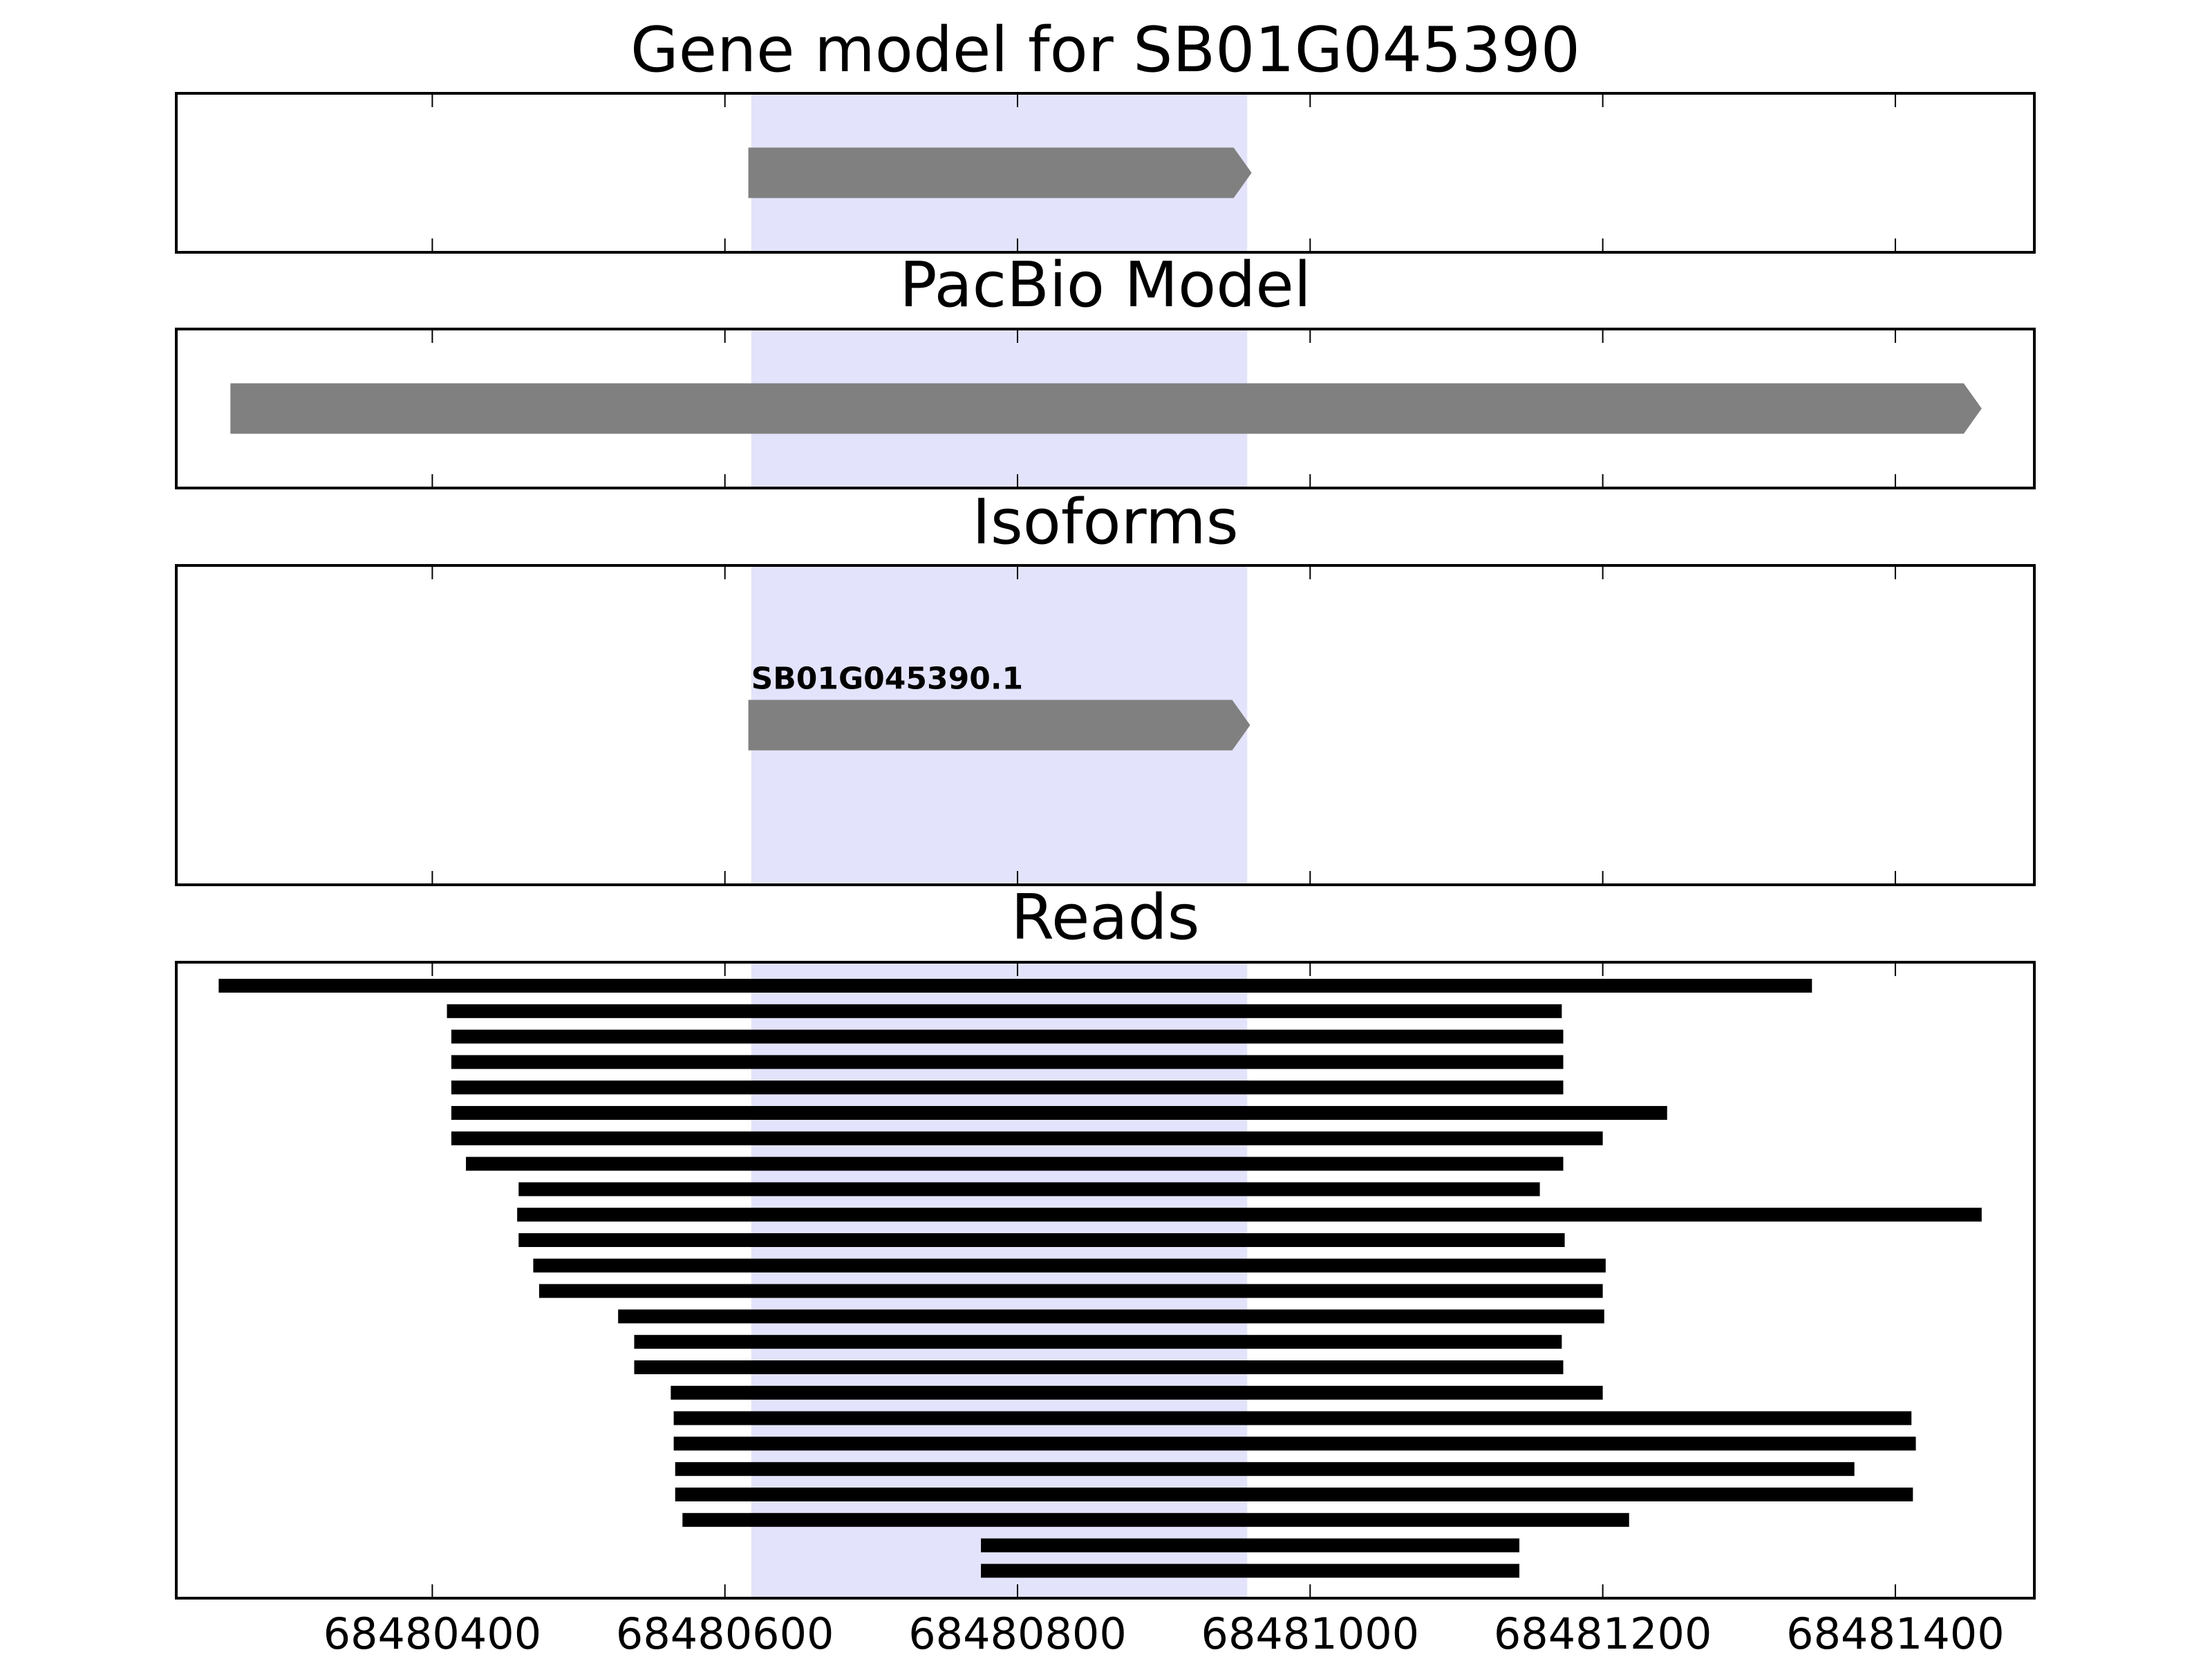 This screenshot has width=2212, height=1659. What do you see at coordinates (1310, 1634) in the screenshot?
I see `x-tick-label: 68481000` at bounding box center [1310, 1634].